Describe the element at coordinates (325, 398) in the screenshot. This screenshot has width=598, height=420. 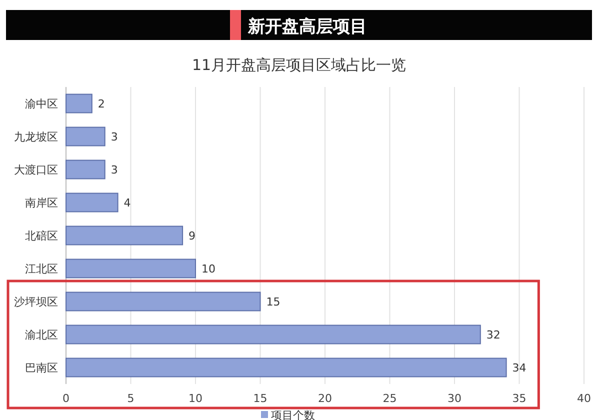
I see `x-tick-label: 20` at that location.